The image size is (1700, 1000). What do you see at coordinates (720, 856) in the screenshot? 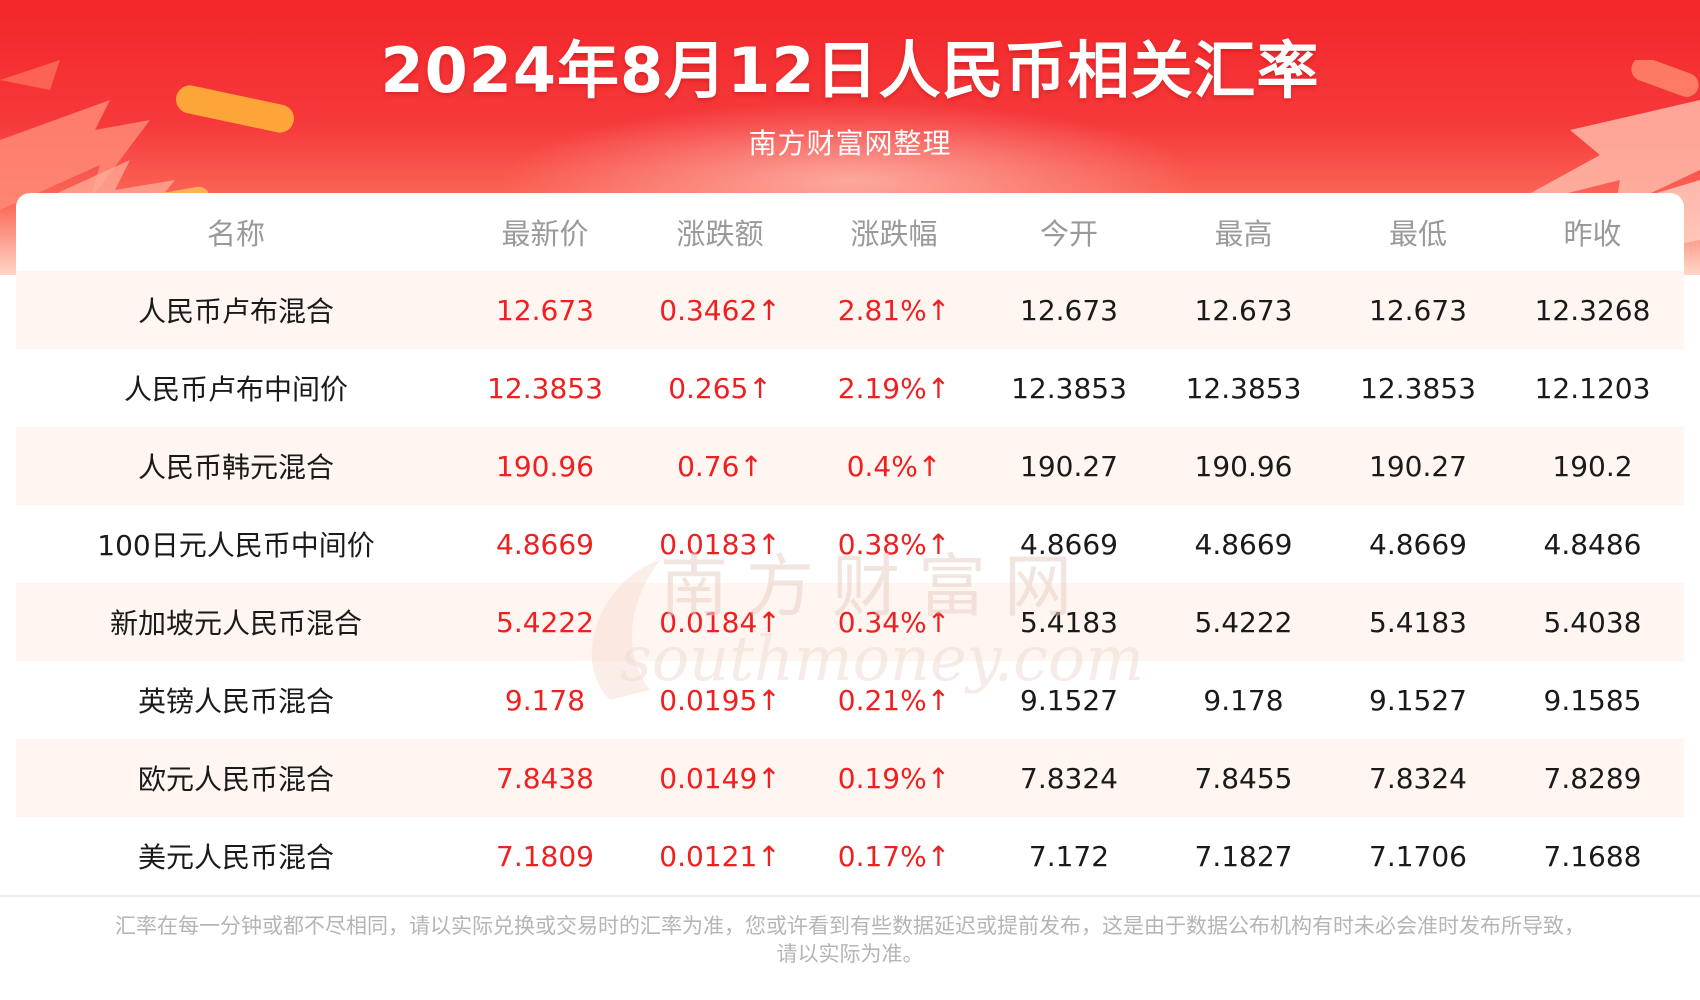
I see `cell-change: 0.0121↑` at bounding box center [720, 856].